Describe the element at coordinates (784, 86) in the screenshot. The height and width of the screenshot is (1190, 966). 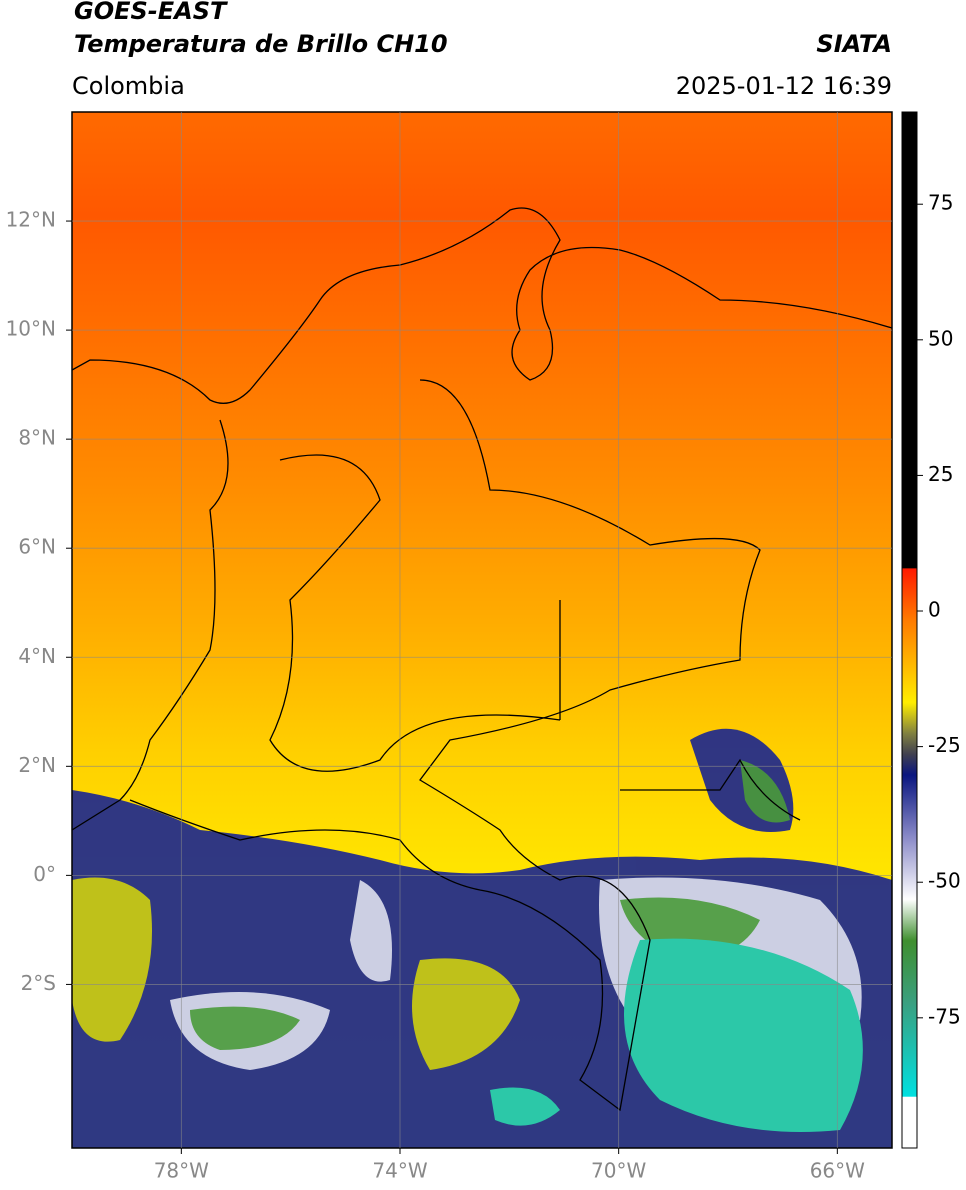
I see `timestamp: 2025-01-12 16:39` at that location.